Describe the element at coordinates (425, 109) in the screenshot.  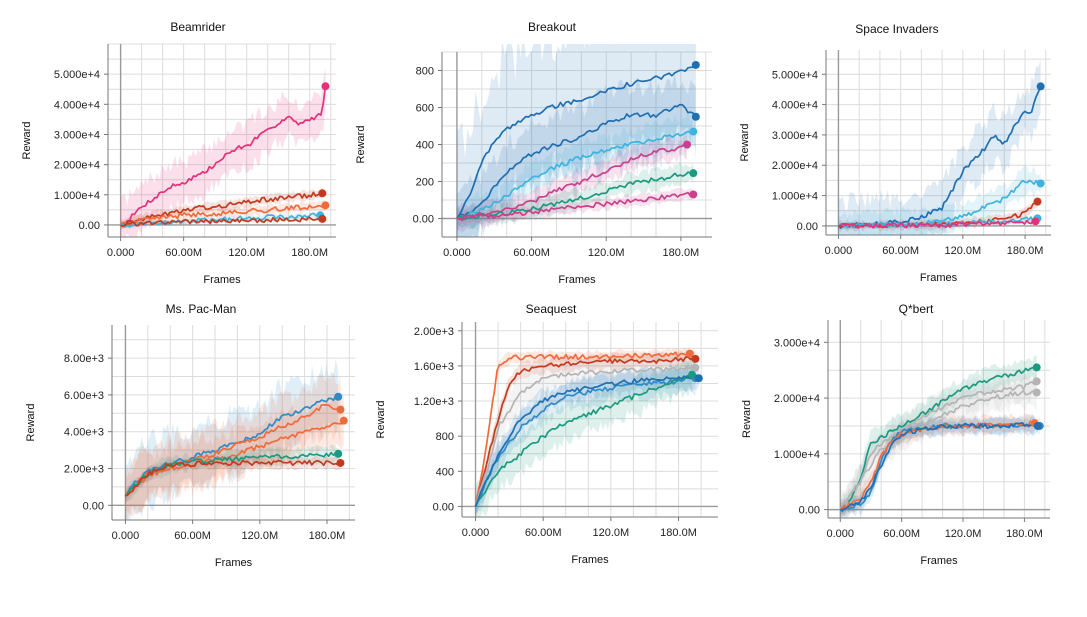
I see `y-tick-label: 600` at that location.